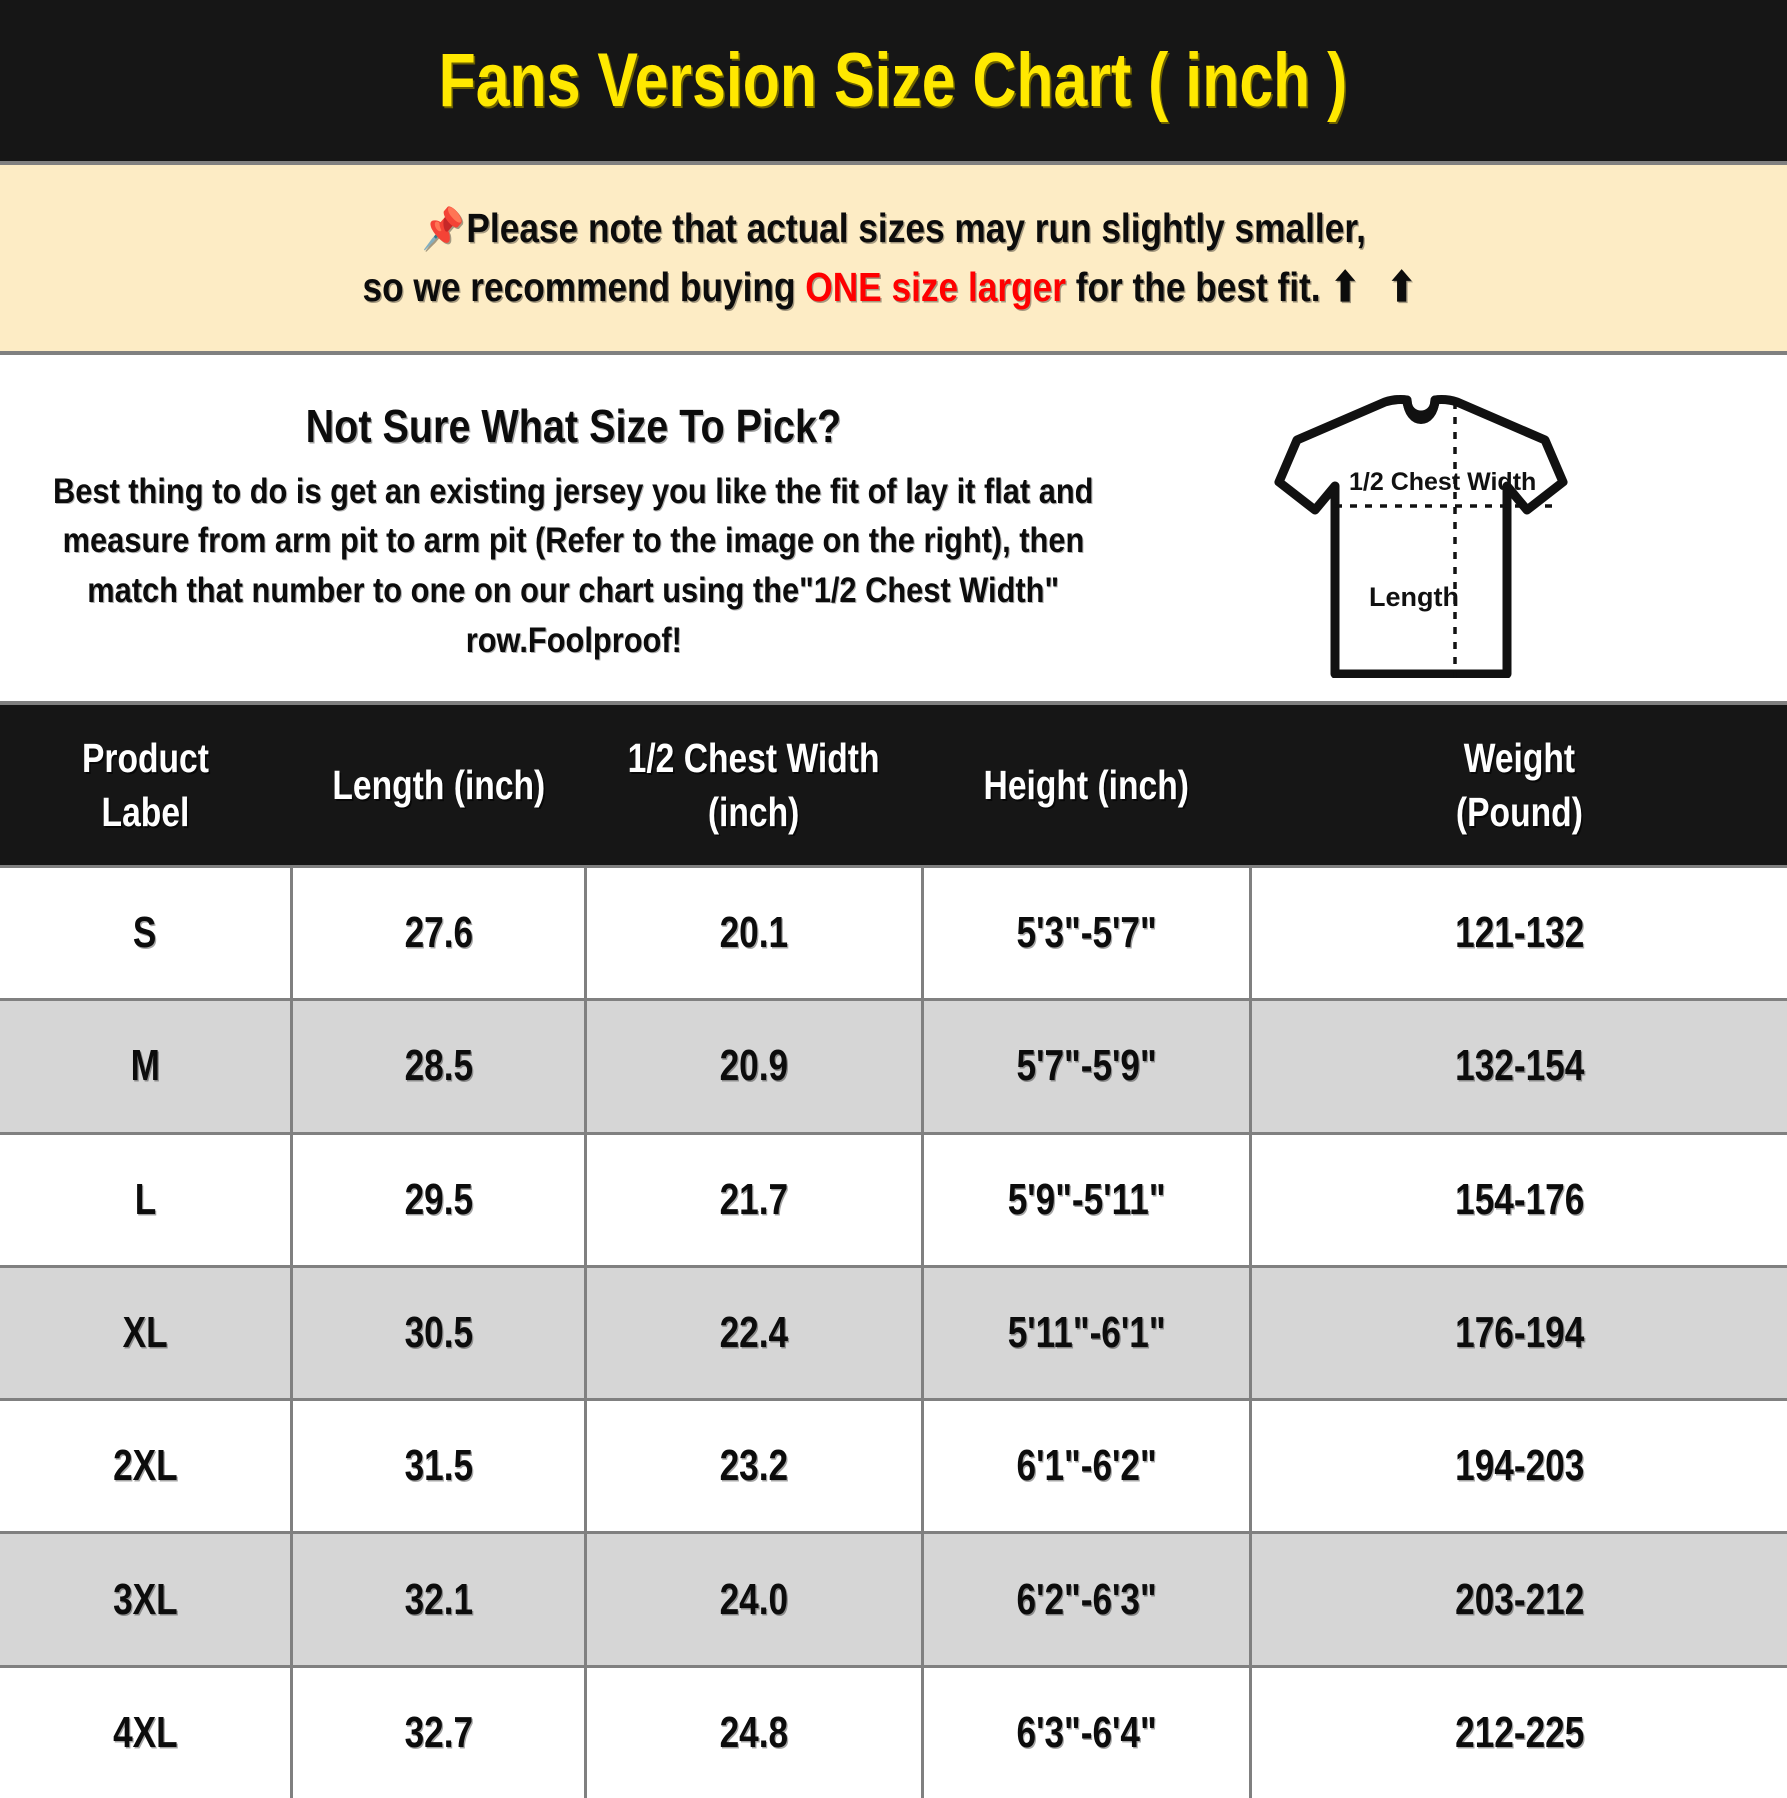 Image resolution: width=1787 pixels, height=1798 pixels. What do you see at coordinates (583, 287) in the screenshot?
I see `note-line-2-prefix: so we recommend buying` at bounding box center [583, 287].